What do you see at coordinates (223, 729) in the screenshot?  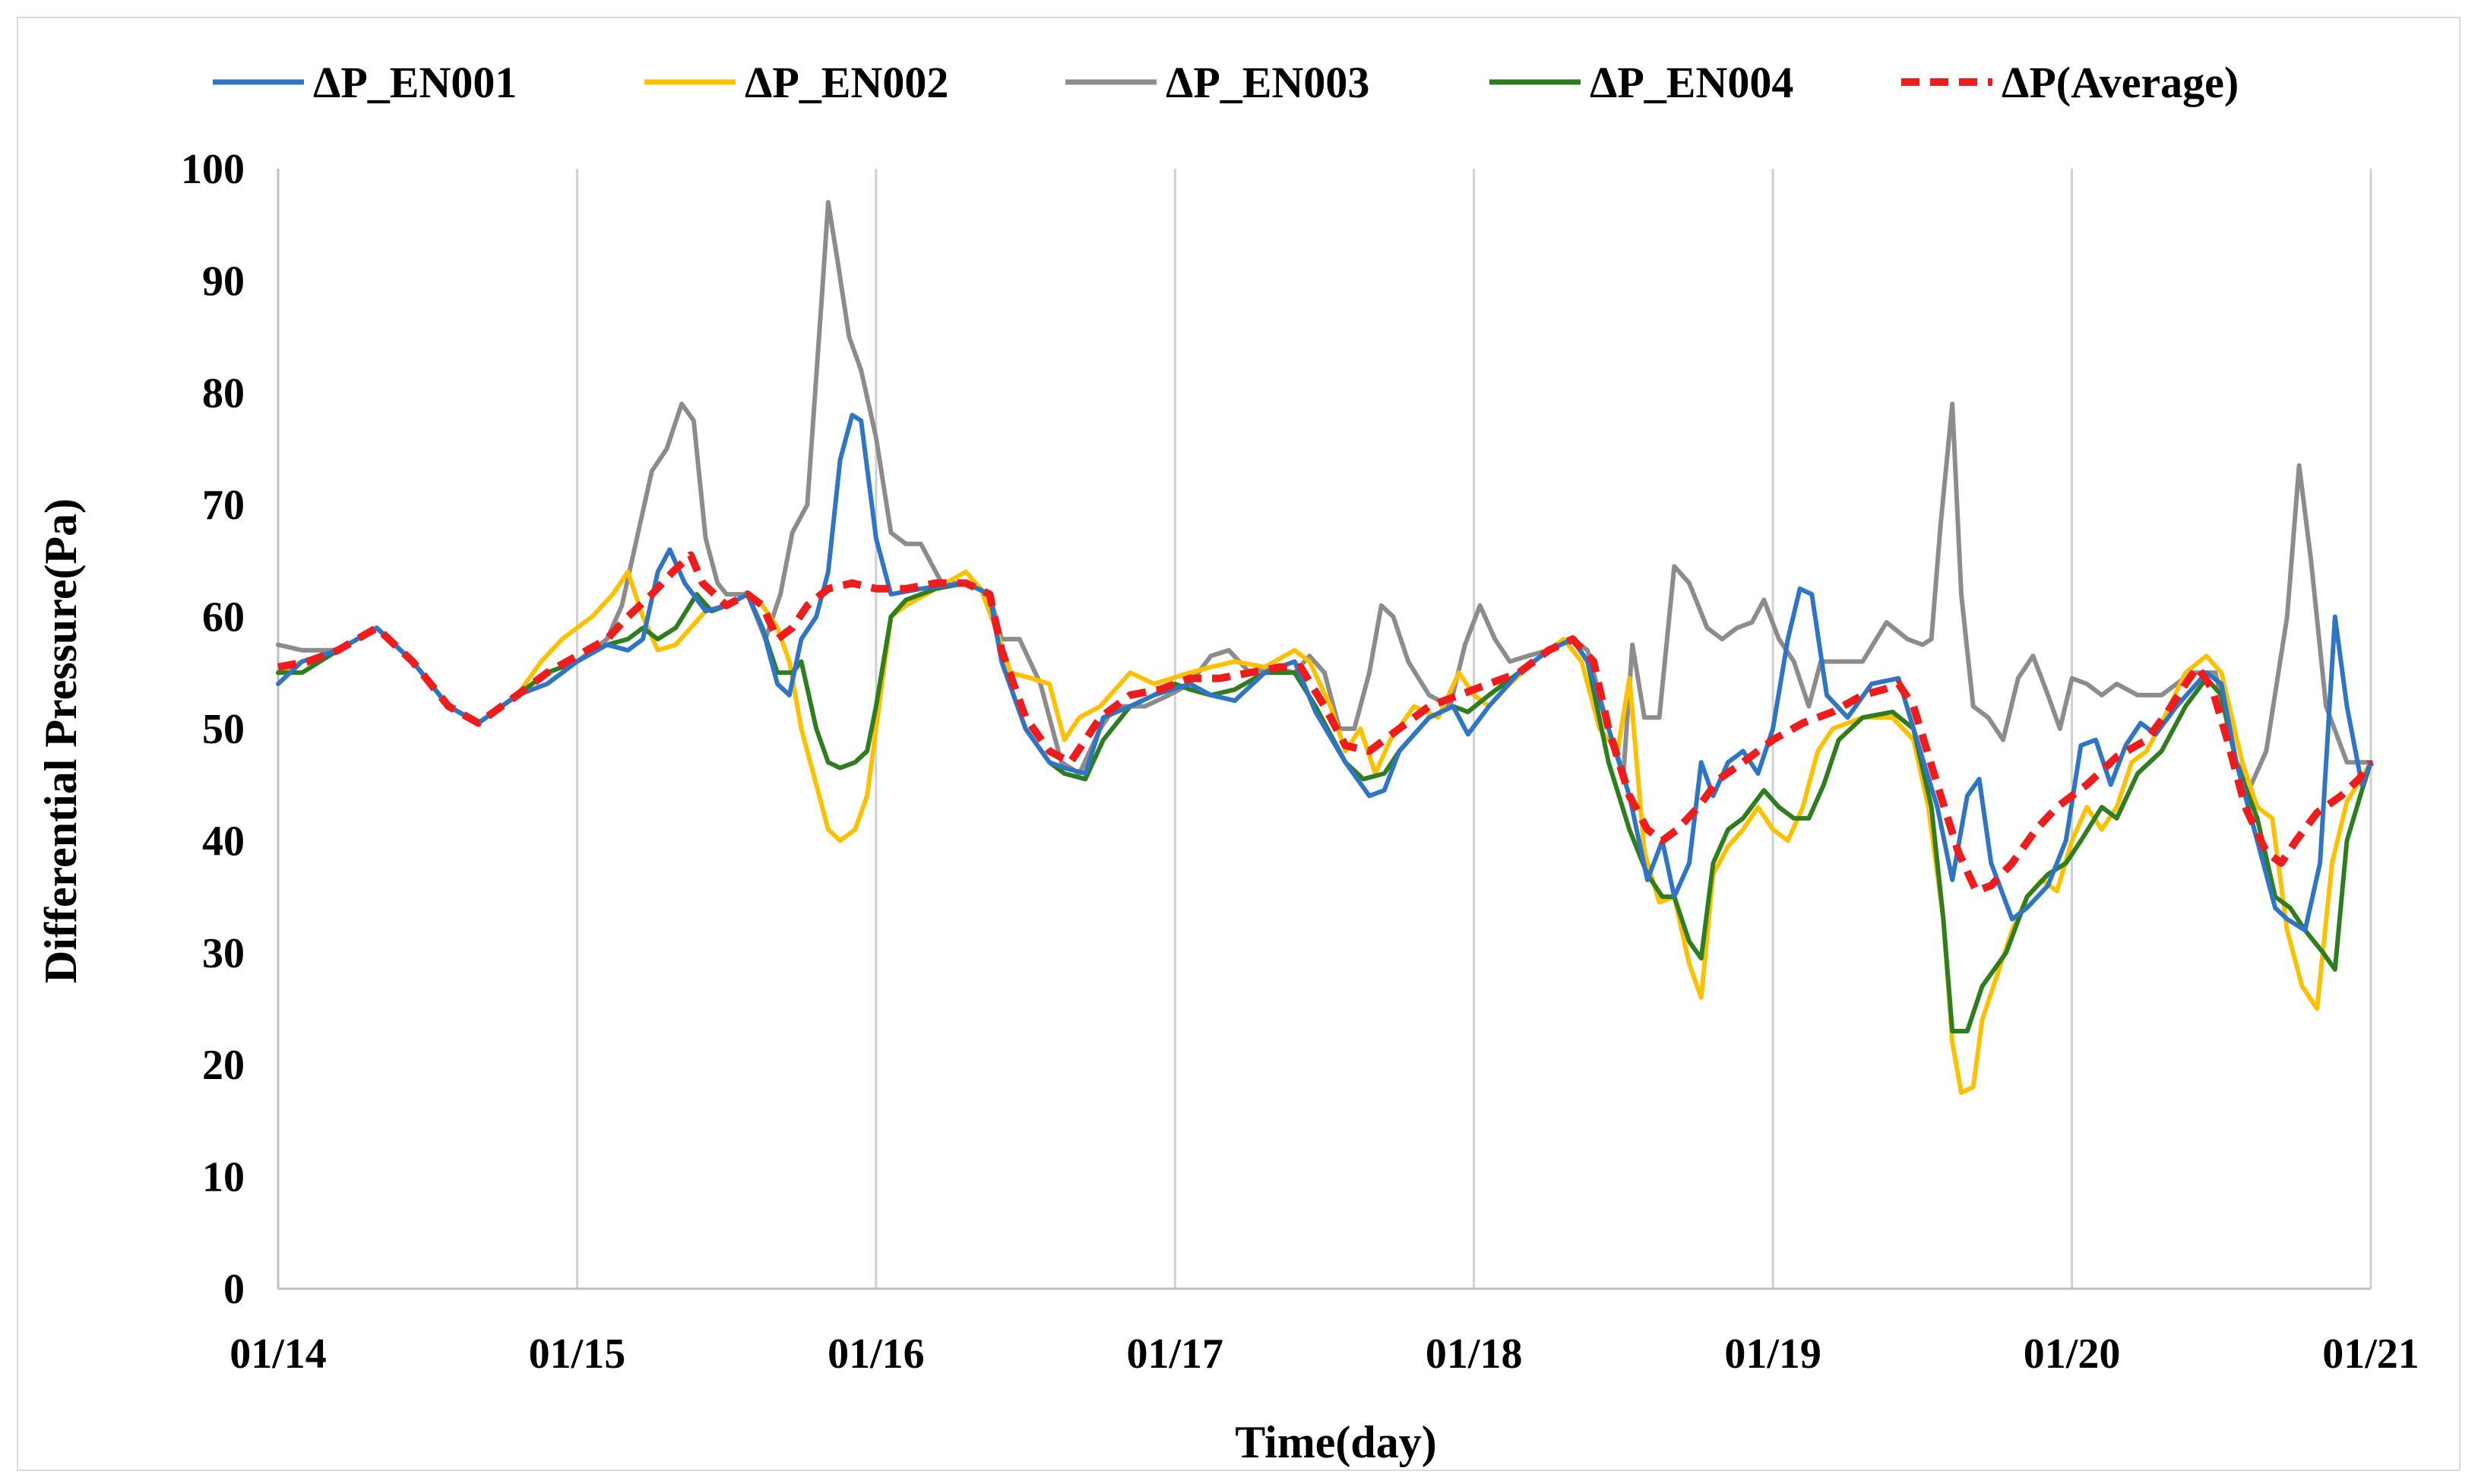 I see `y-tick-label: 50` at bounding box center [223, 729].